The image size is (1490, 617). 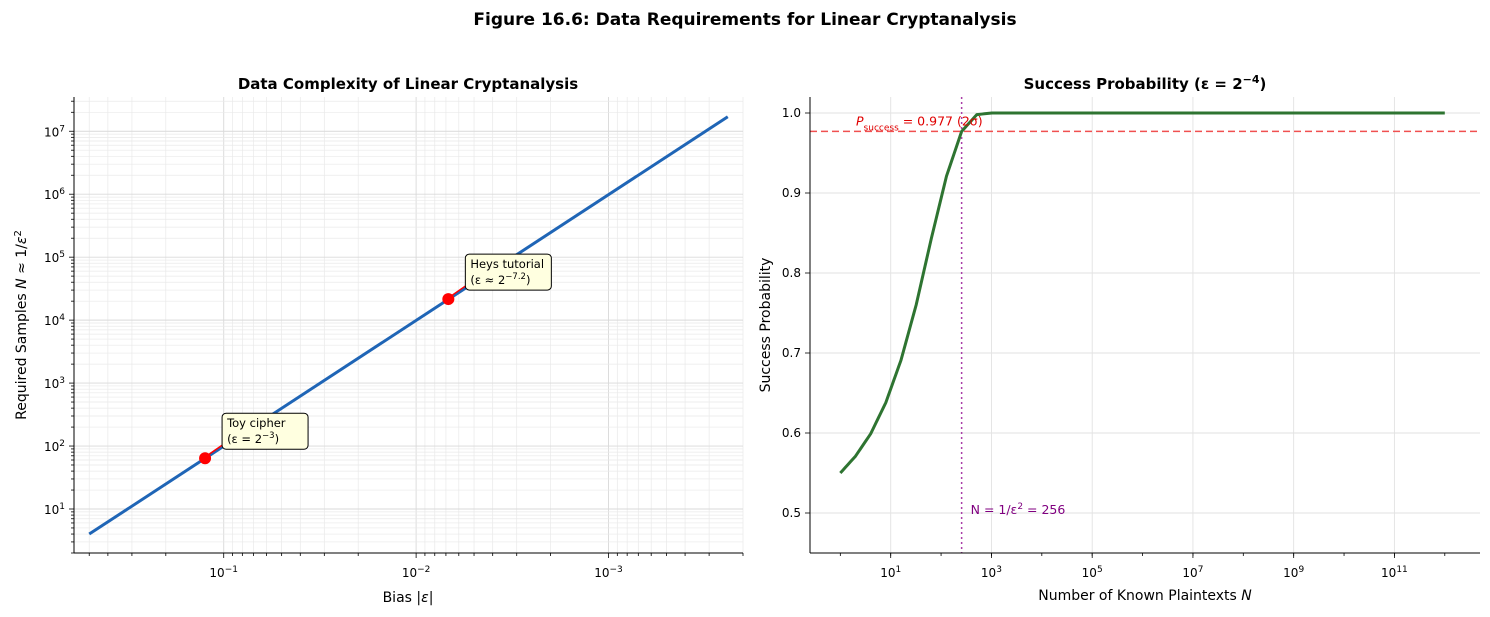 What do you see at coordinates (1263, 84) in the screenshot?
I see `right-title-suffix: )` at bounding box center [1263, 84].